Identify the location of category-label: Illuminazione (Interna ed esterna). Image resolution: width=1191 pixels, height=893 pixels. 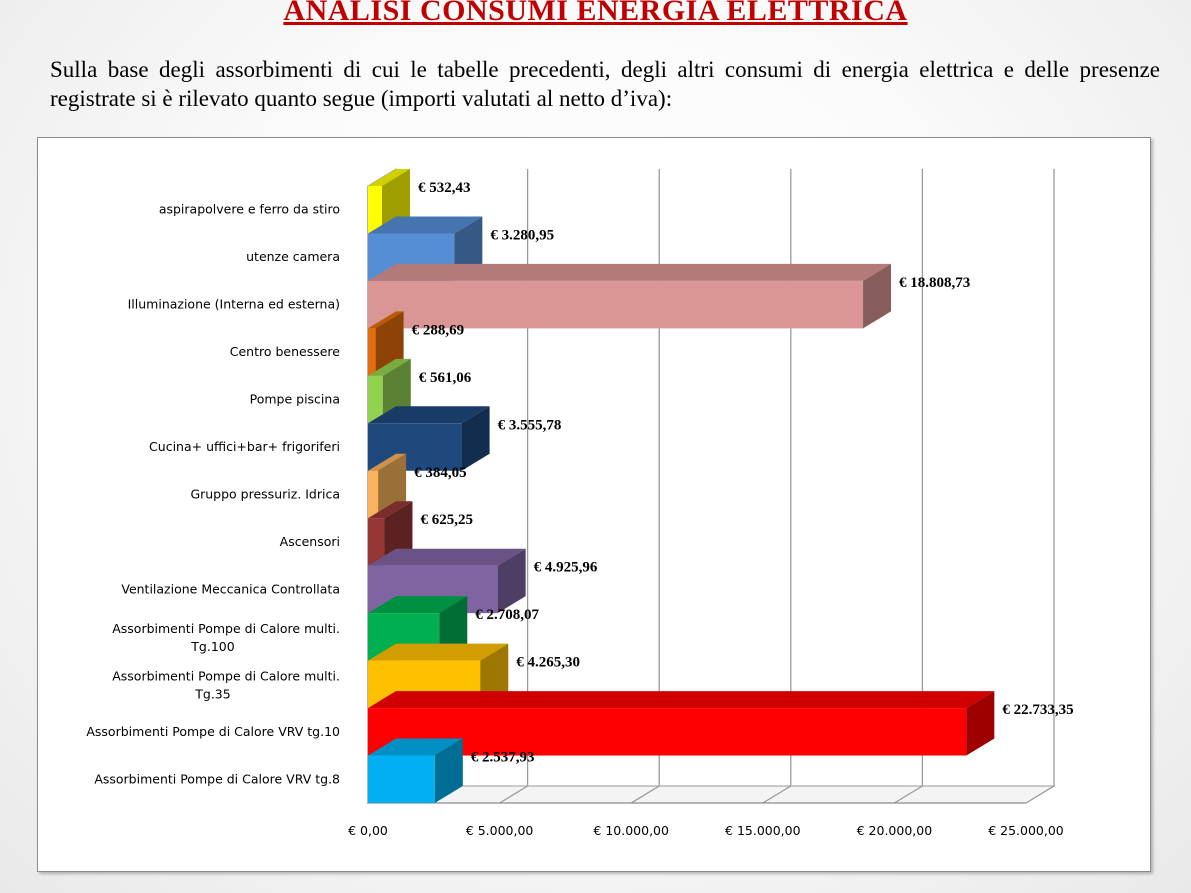
(234, 304).